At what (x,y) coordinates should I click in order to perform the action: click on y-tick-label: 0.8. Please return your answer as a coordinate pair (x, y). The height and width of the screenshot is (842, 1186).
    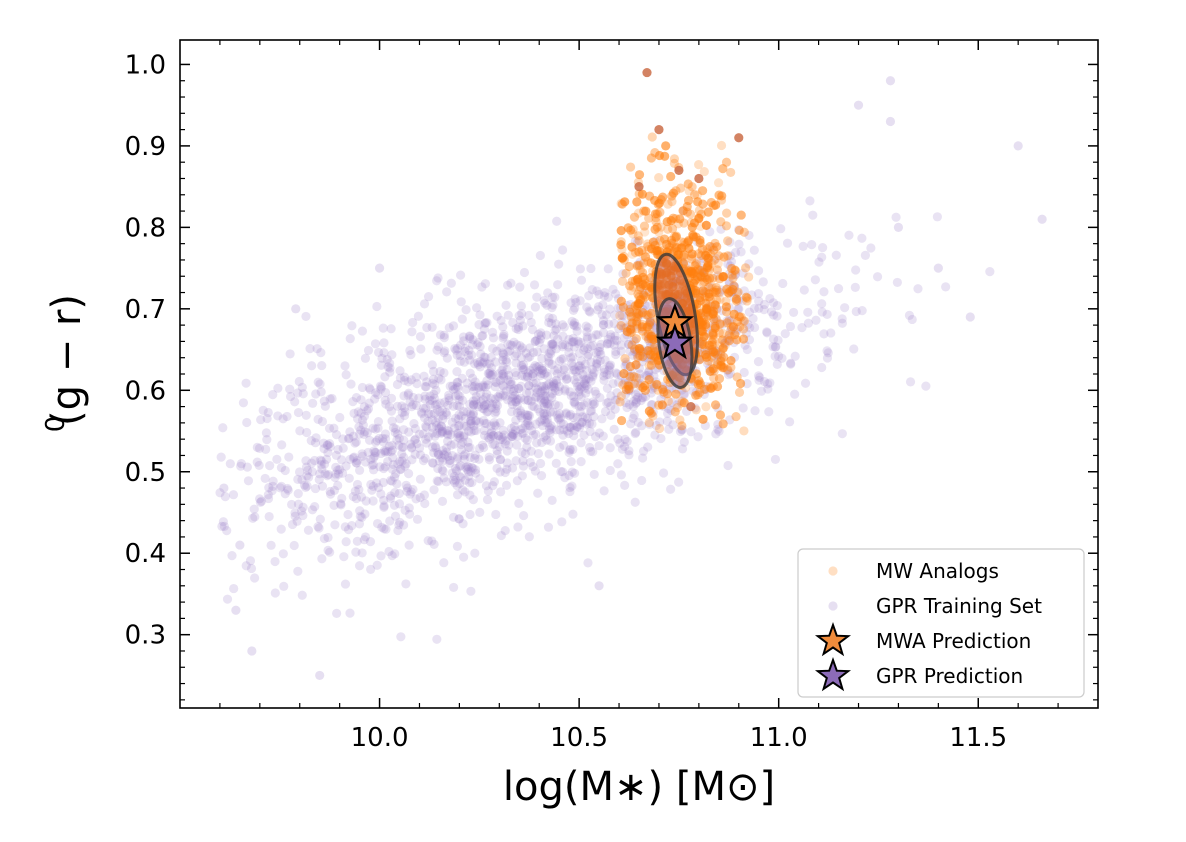
    Looking at the image, I should click on (145, 228).